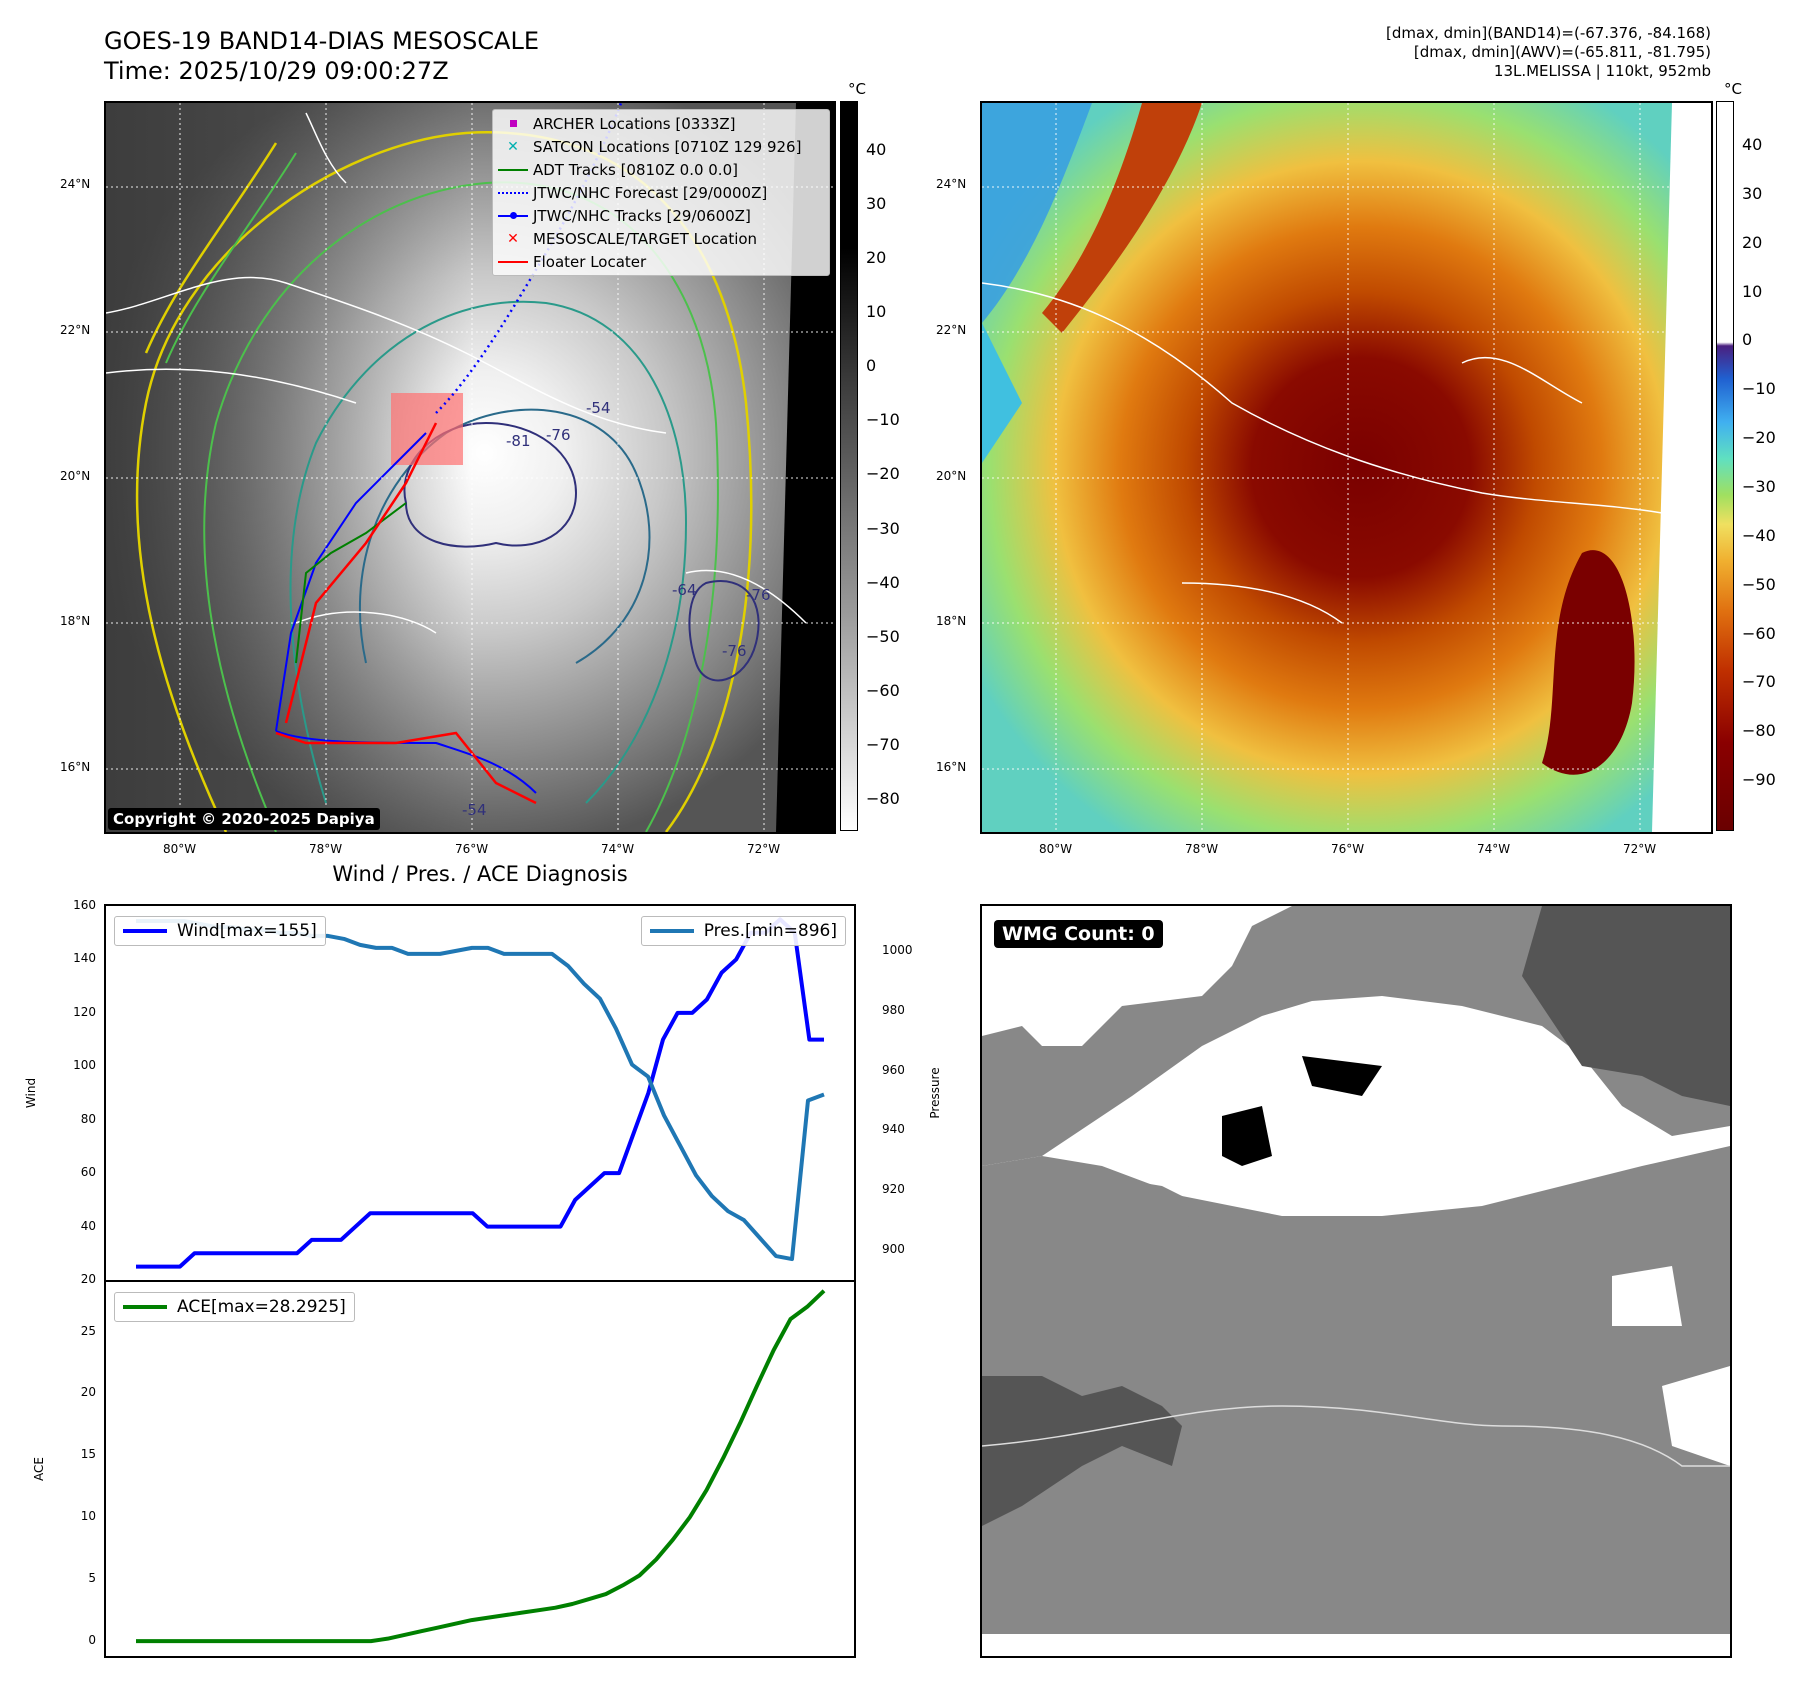 The height and width of the screenshot is (1690, 1797). What do you see at coordinates (661, 261) in the screenshot?
I see `legend-item-floater: Floater Locater` at bounding box center [661, 261].